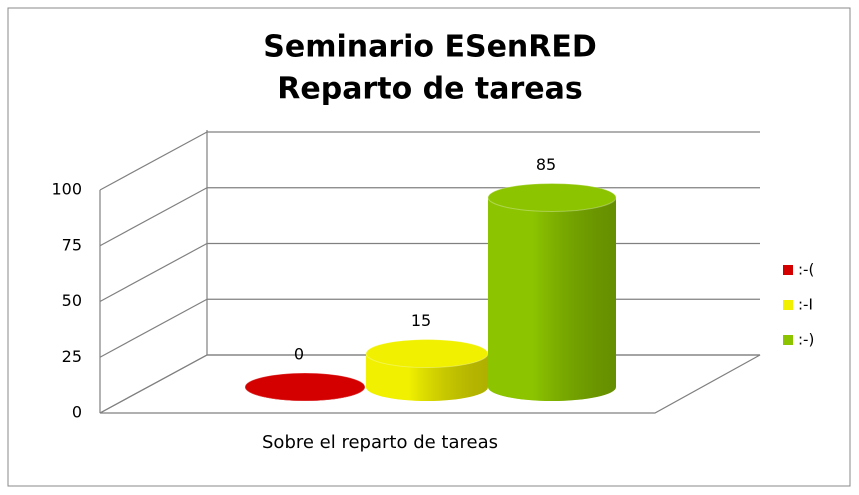  I want to click on y-tick-label: 0, so click(77, 412).